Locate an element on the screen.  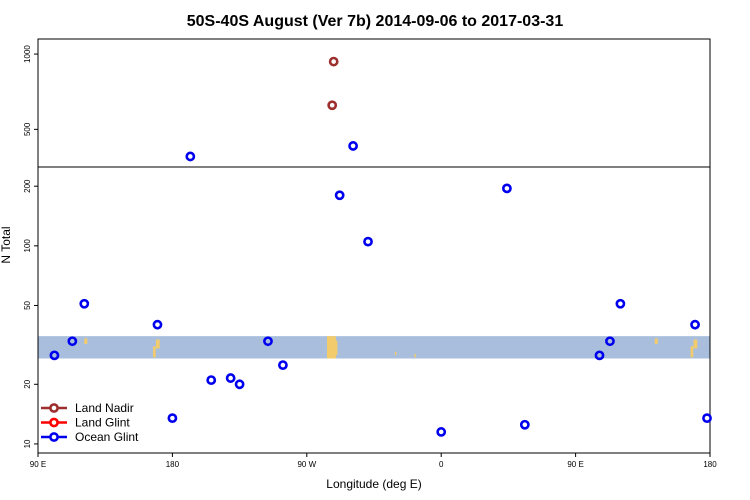
y-tick-label: 1000 is located at coordinates (27, 54).